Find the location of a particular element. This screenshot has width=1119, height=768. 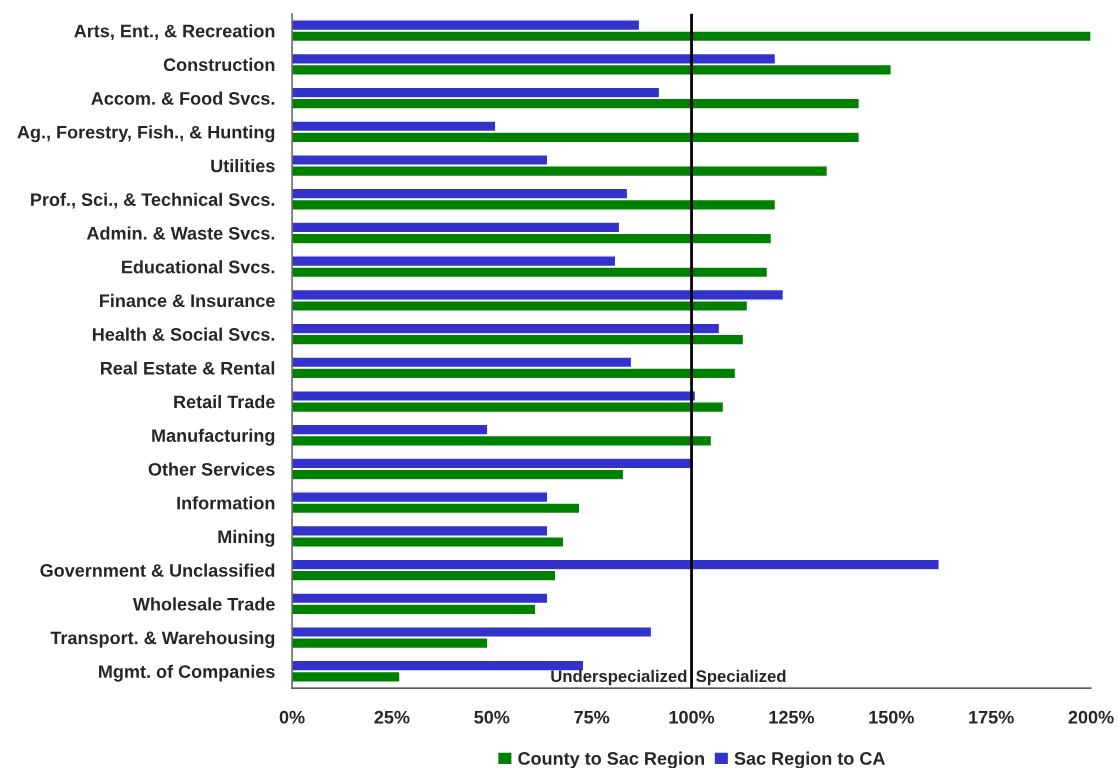

annotation: Specialized is located at coordinates (741, 677).